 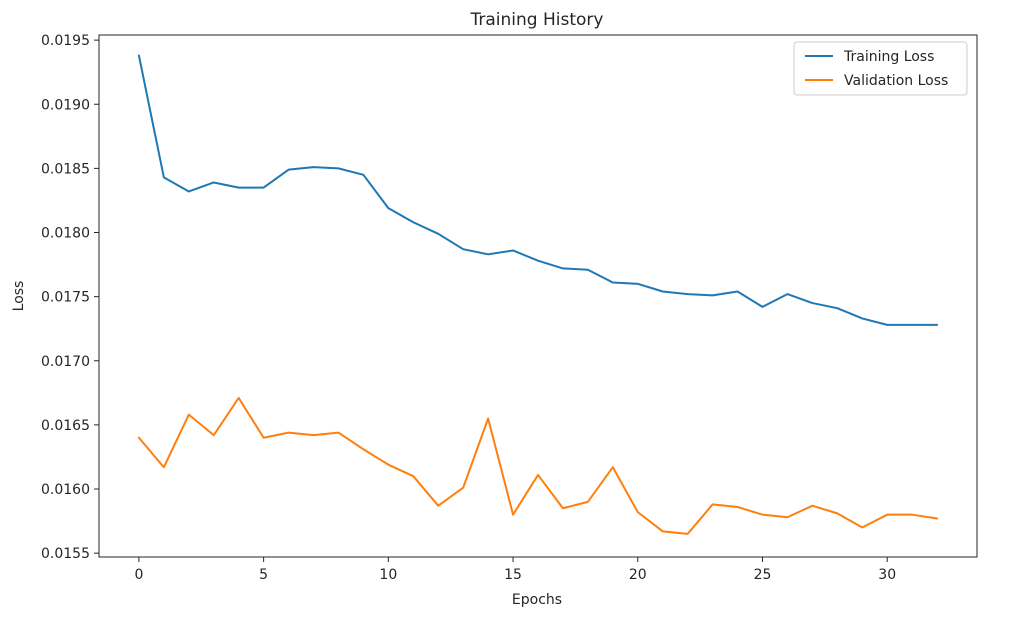 What do you see at coordinates (887, 575) in the screenshot?
I see `x-tick-label: 30` at bounding box center [887, 575].